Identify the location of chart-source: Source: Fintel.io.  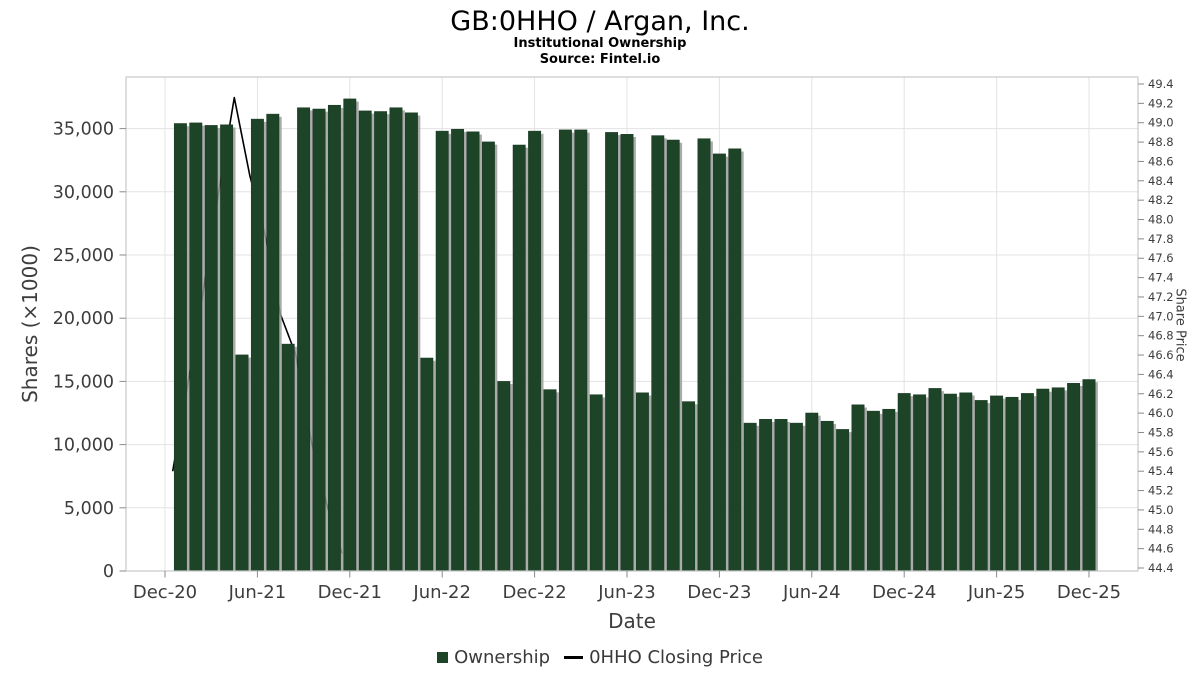
(600, 59).